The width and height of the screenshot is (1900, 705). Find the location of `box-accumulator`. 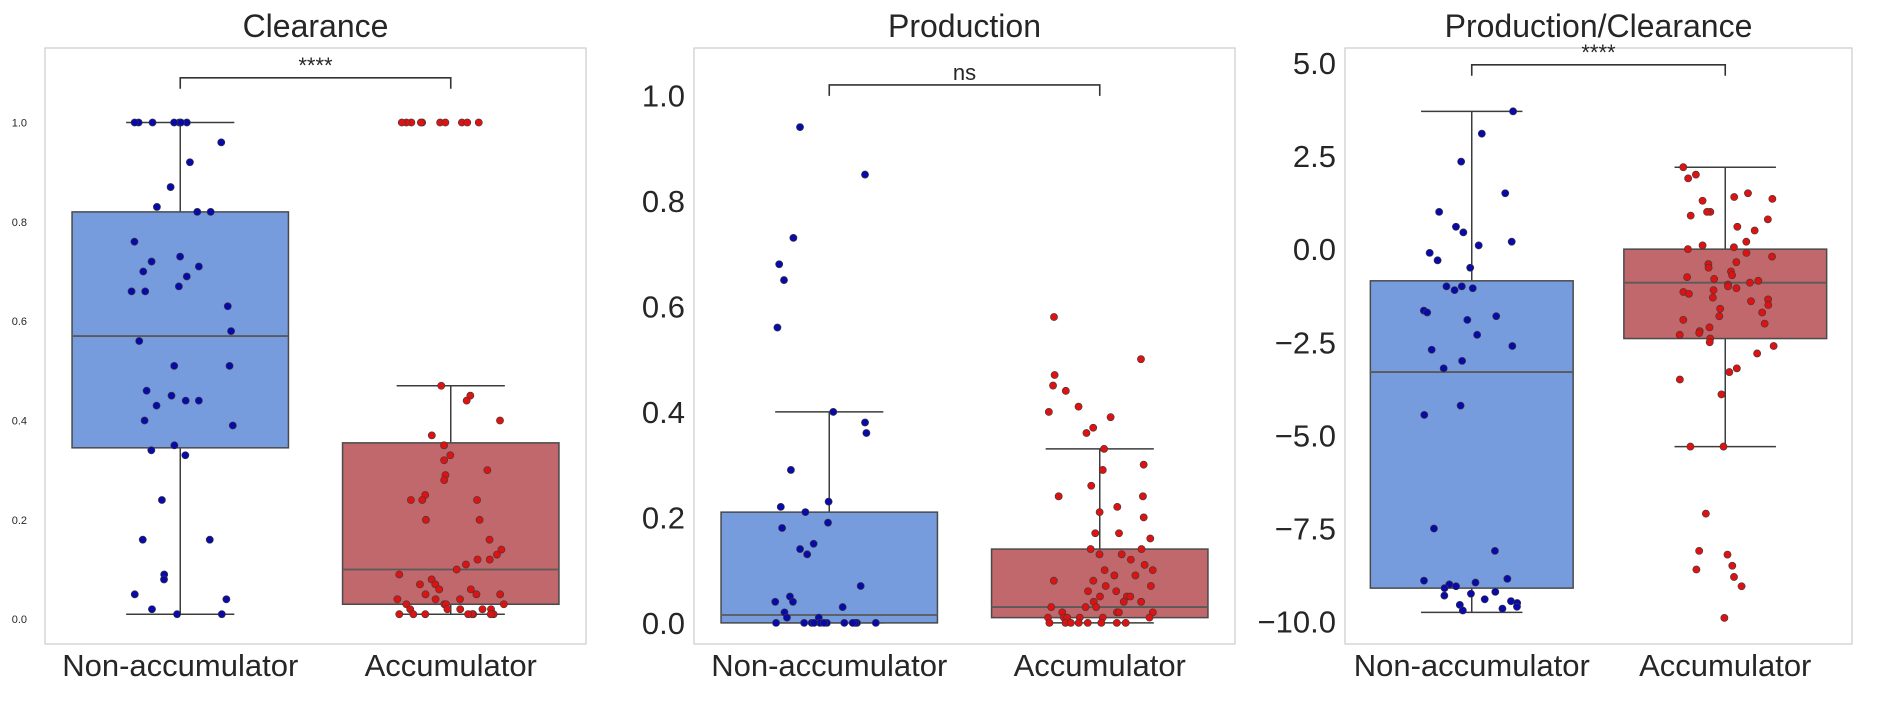

box-accumulator is located at coordinates (1725, 294).